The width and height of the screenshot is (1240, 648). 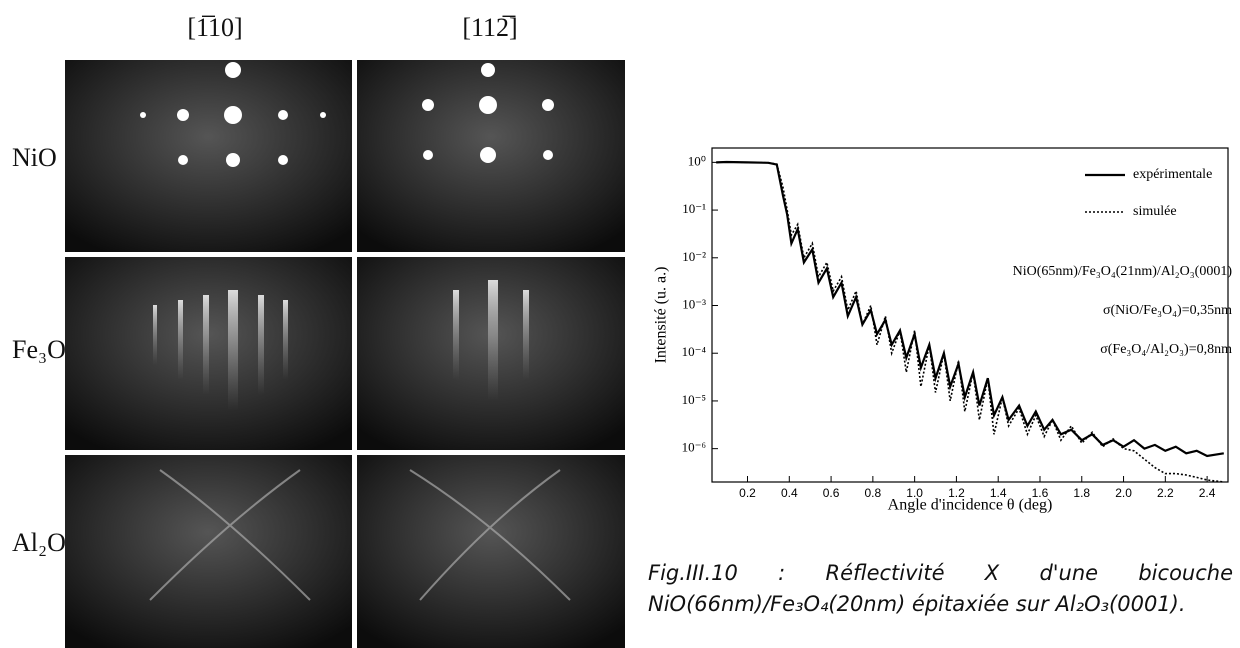 What do you see at coordinates (831, 493) in the screenshot?
I see `x-tick-label: 0.6` at bounding box center [831, 493].